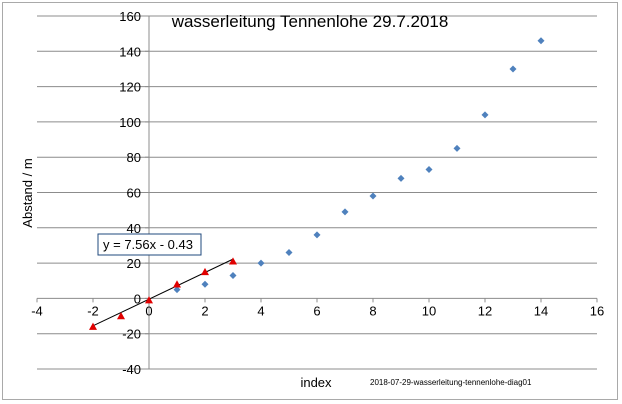 Image resolution: width=622 pixels, height=404 pixels. Describe the element at coordinates (93, 310) in the screenshot. I see `x-tick-label: -2` at that location.